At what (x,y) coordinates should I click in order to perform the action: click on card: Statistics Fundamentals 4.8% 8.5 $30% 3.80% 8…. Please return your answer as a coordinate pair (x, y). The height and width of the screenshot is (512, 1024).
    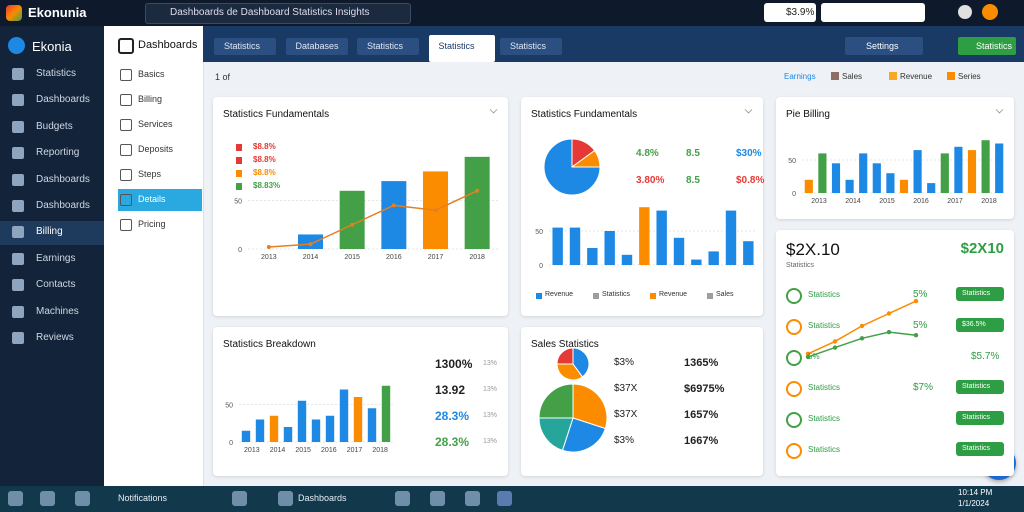
    Looking at the image, I should click on (642, 206).